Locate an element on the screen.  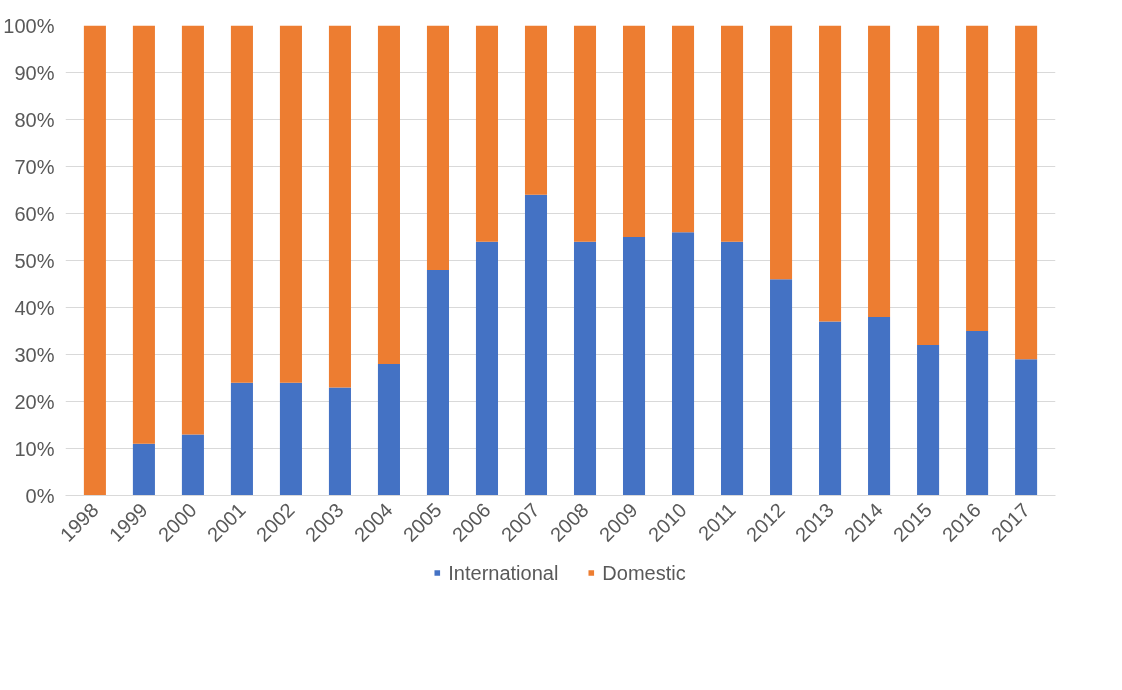
y-tick-label: 90% is located at coordinates (34, 72).